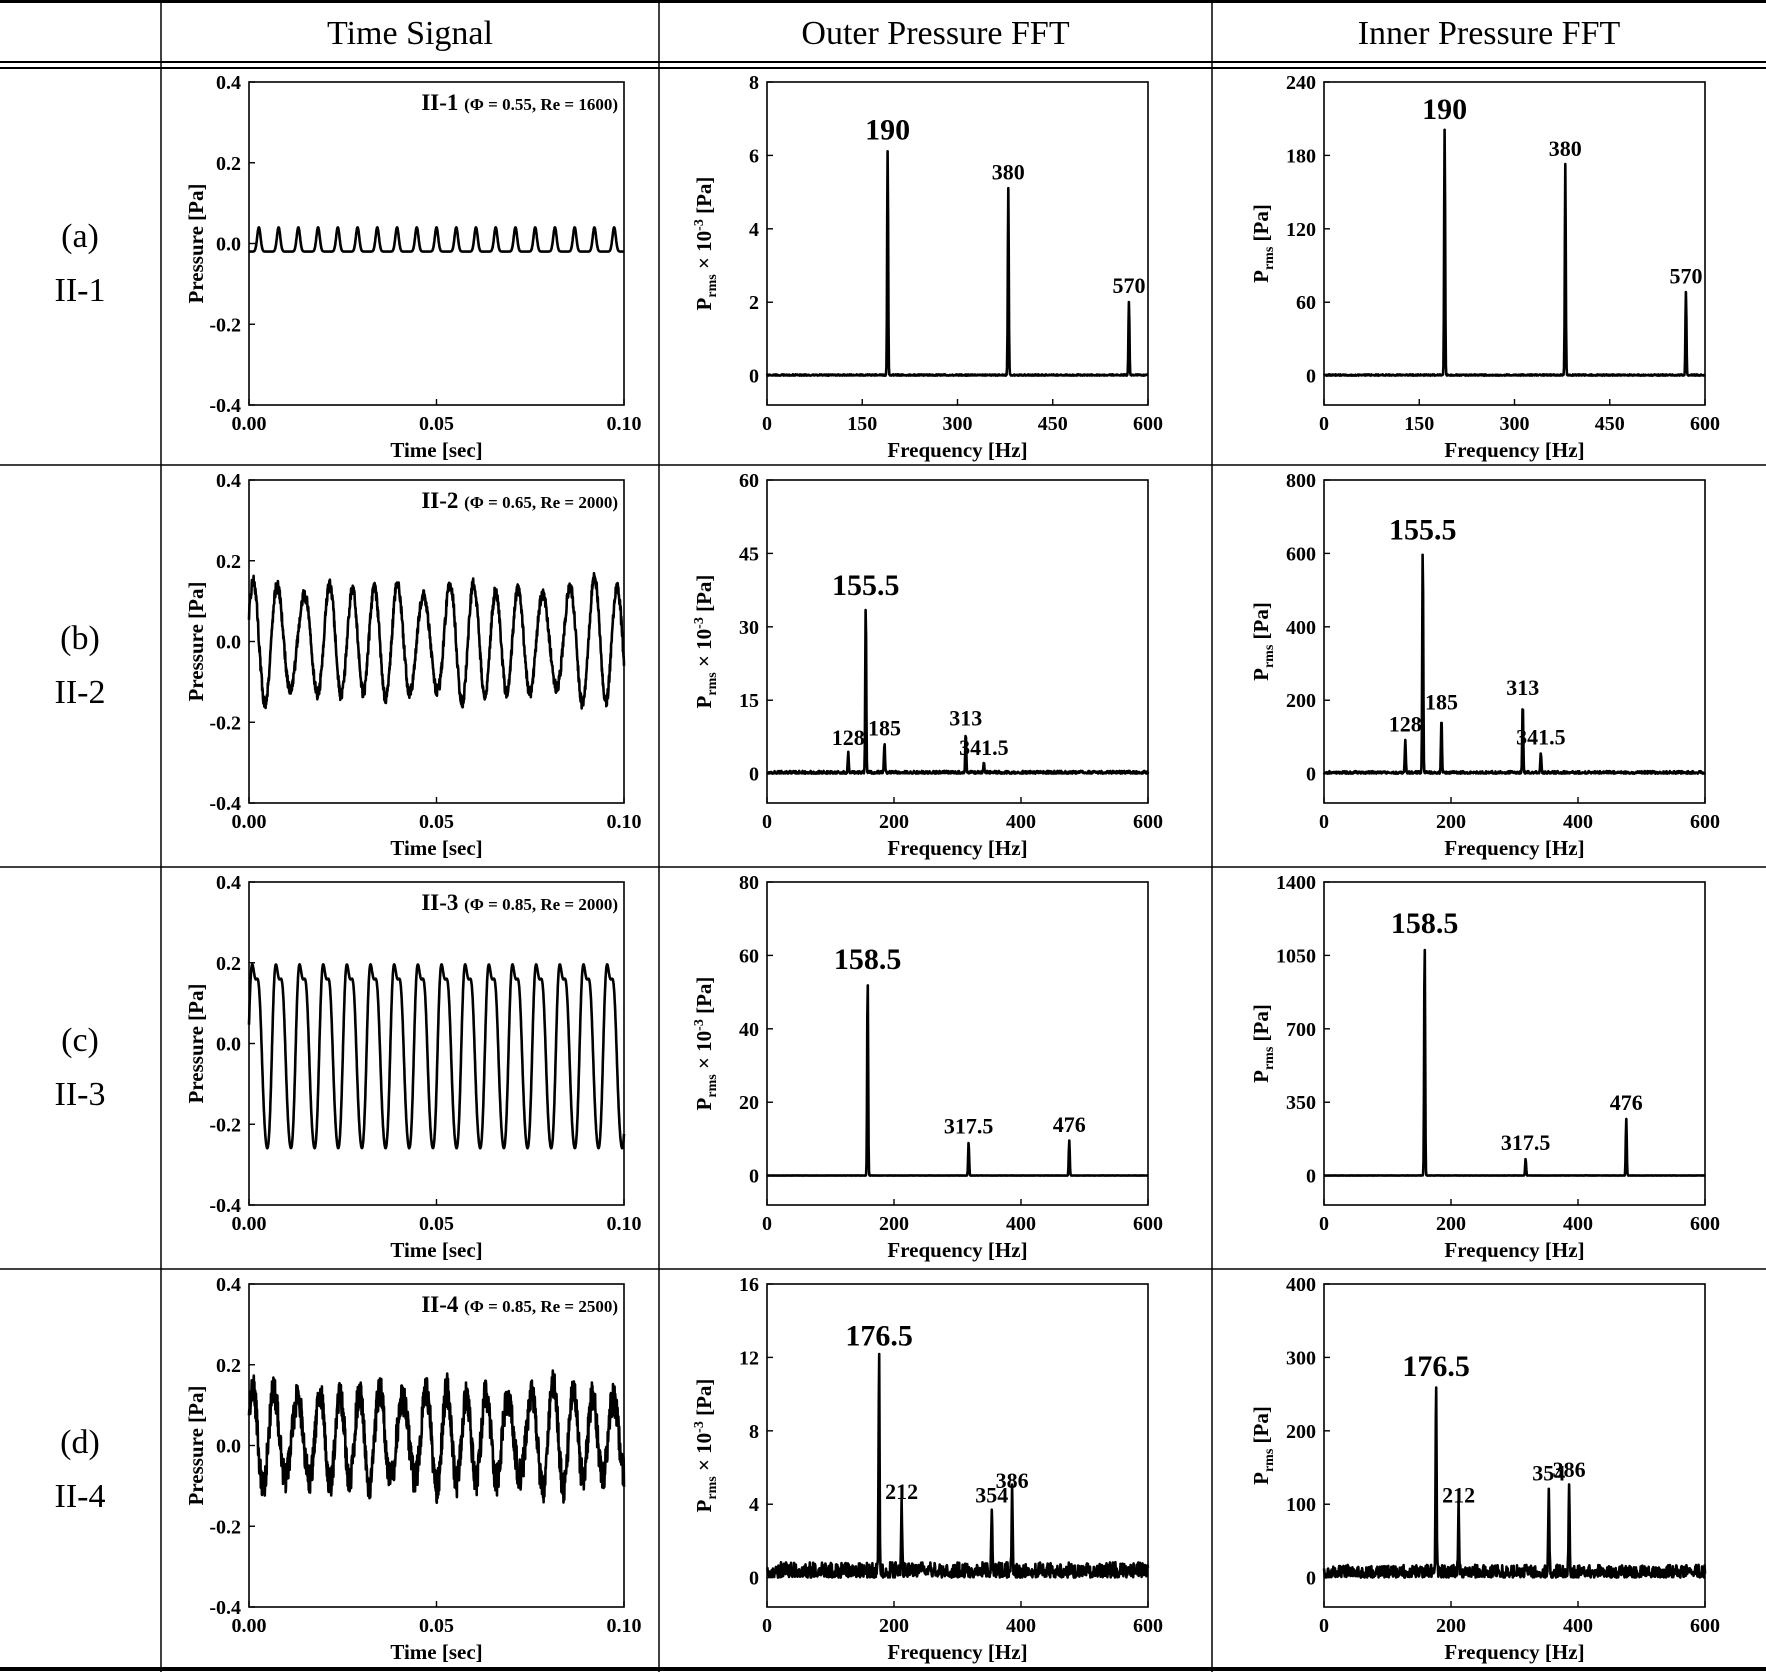 This screenshot has height=1672, width=1766. What do you see at coordinates (519, 500) in the screenshot?
I see `case-annotation: II-2 (Φ = 0.65, Re = 2000)` at bounding box center [519, 500].